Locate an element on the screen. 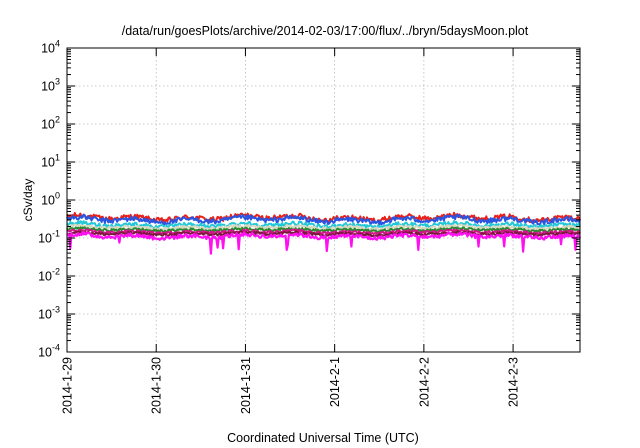 The image size is (640, 448). x-tick-label: 2014-1-30 is located at coordinates (157, 385).